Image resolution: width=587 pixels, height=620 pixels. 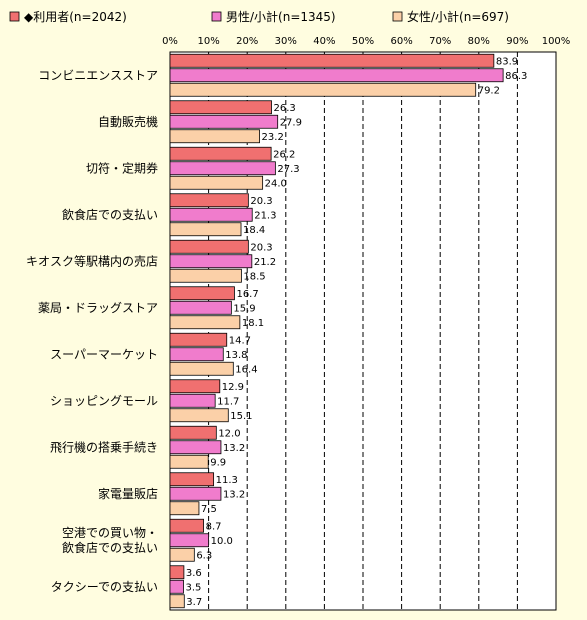 What do you see at coordinates (233, 387) in the screenshot?
I see `data-label: 12.9` at bounding box center [233, 387].